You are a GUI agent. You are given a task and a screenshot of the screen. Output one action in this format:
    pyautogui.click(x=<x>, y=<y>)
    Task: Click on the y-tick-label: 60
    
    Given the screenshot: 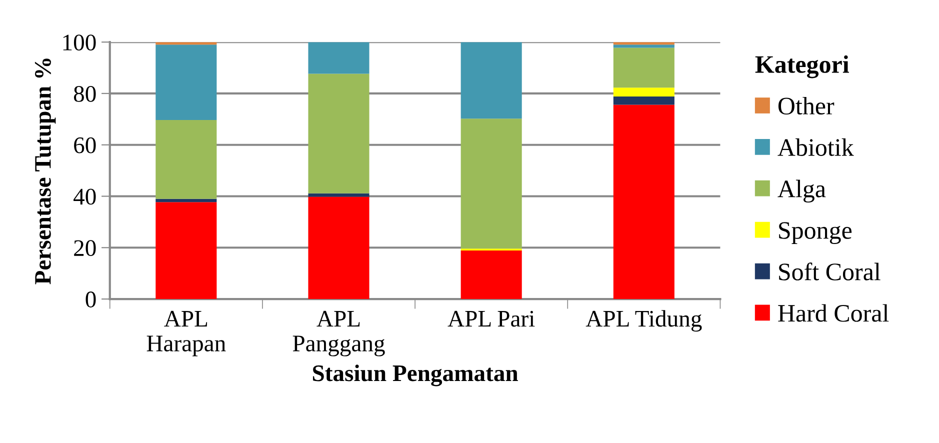 What is the action you would take?
    pyautogui.click(x=85, y=145)
    